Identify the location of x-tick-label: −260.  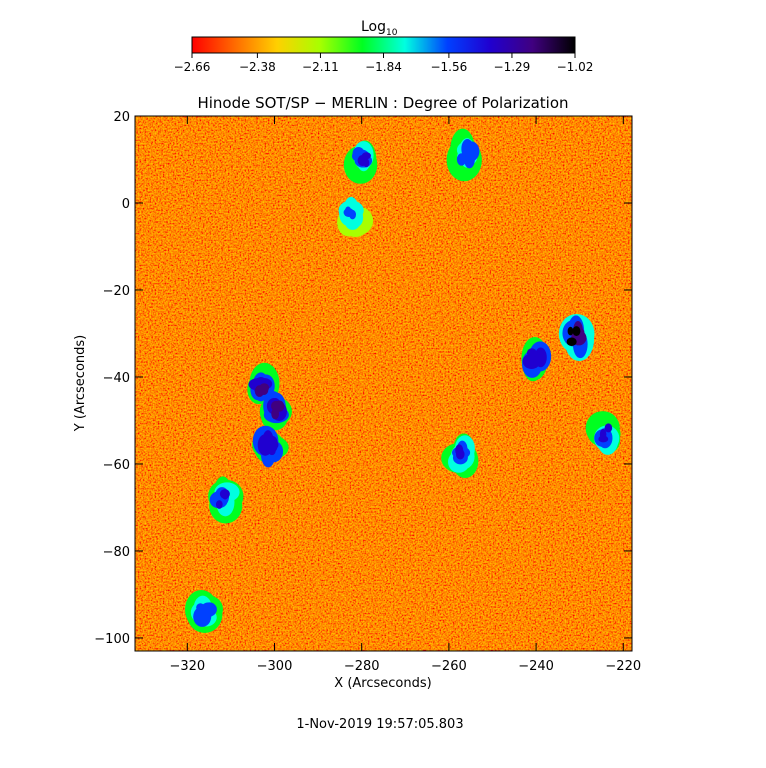
(449, 666).